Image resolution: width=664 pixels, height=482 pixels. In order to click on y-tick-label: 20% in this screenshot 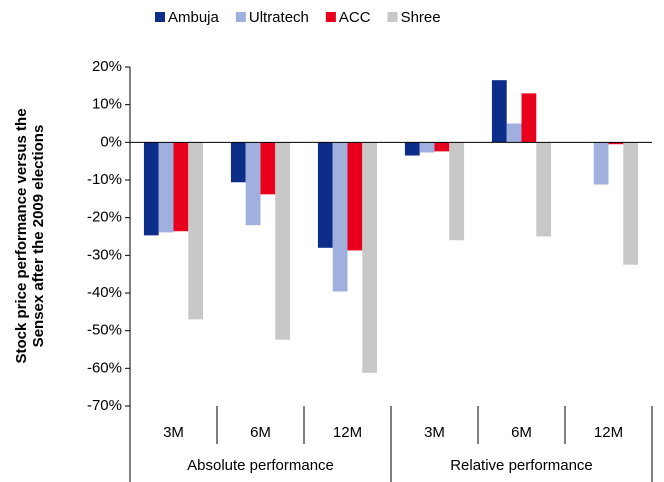, I will do `click(107, 66)`.